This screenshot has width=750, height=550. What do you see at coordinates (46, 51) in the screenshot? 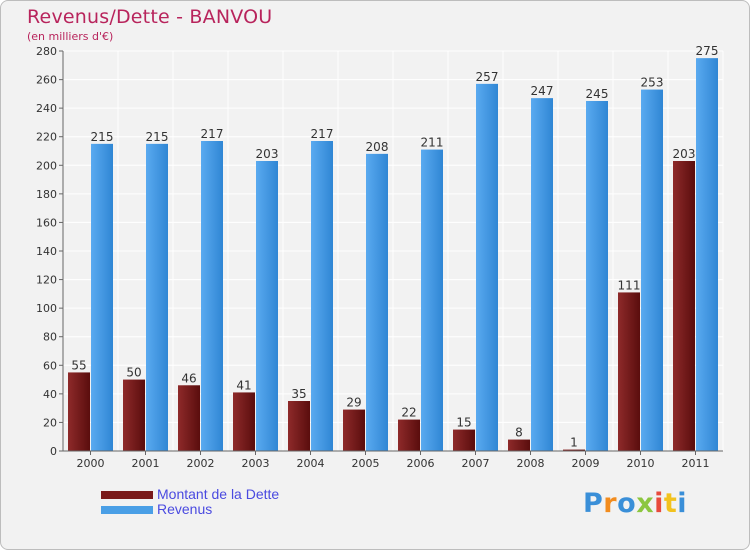
I see `y-tick-label: 280` at bounding box center [46, 51].